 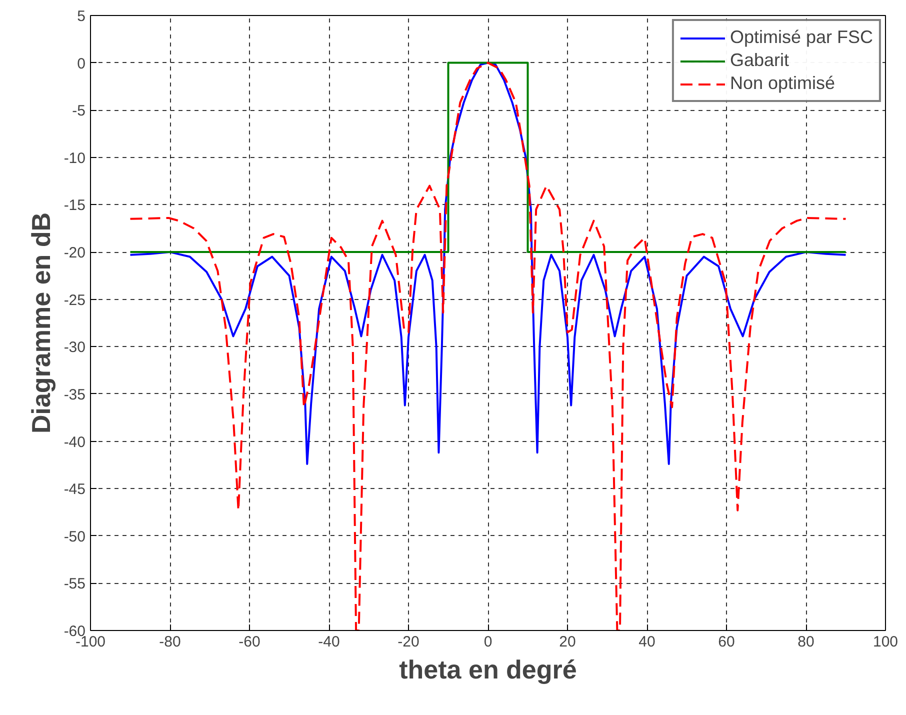 What do you see at coordinates (801, 37) in the screenshot?
I see `legend-label: Optimisé par FSC` at bounding box center [801, 37].